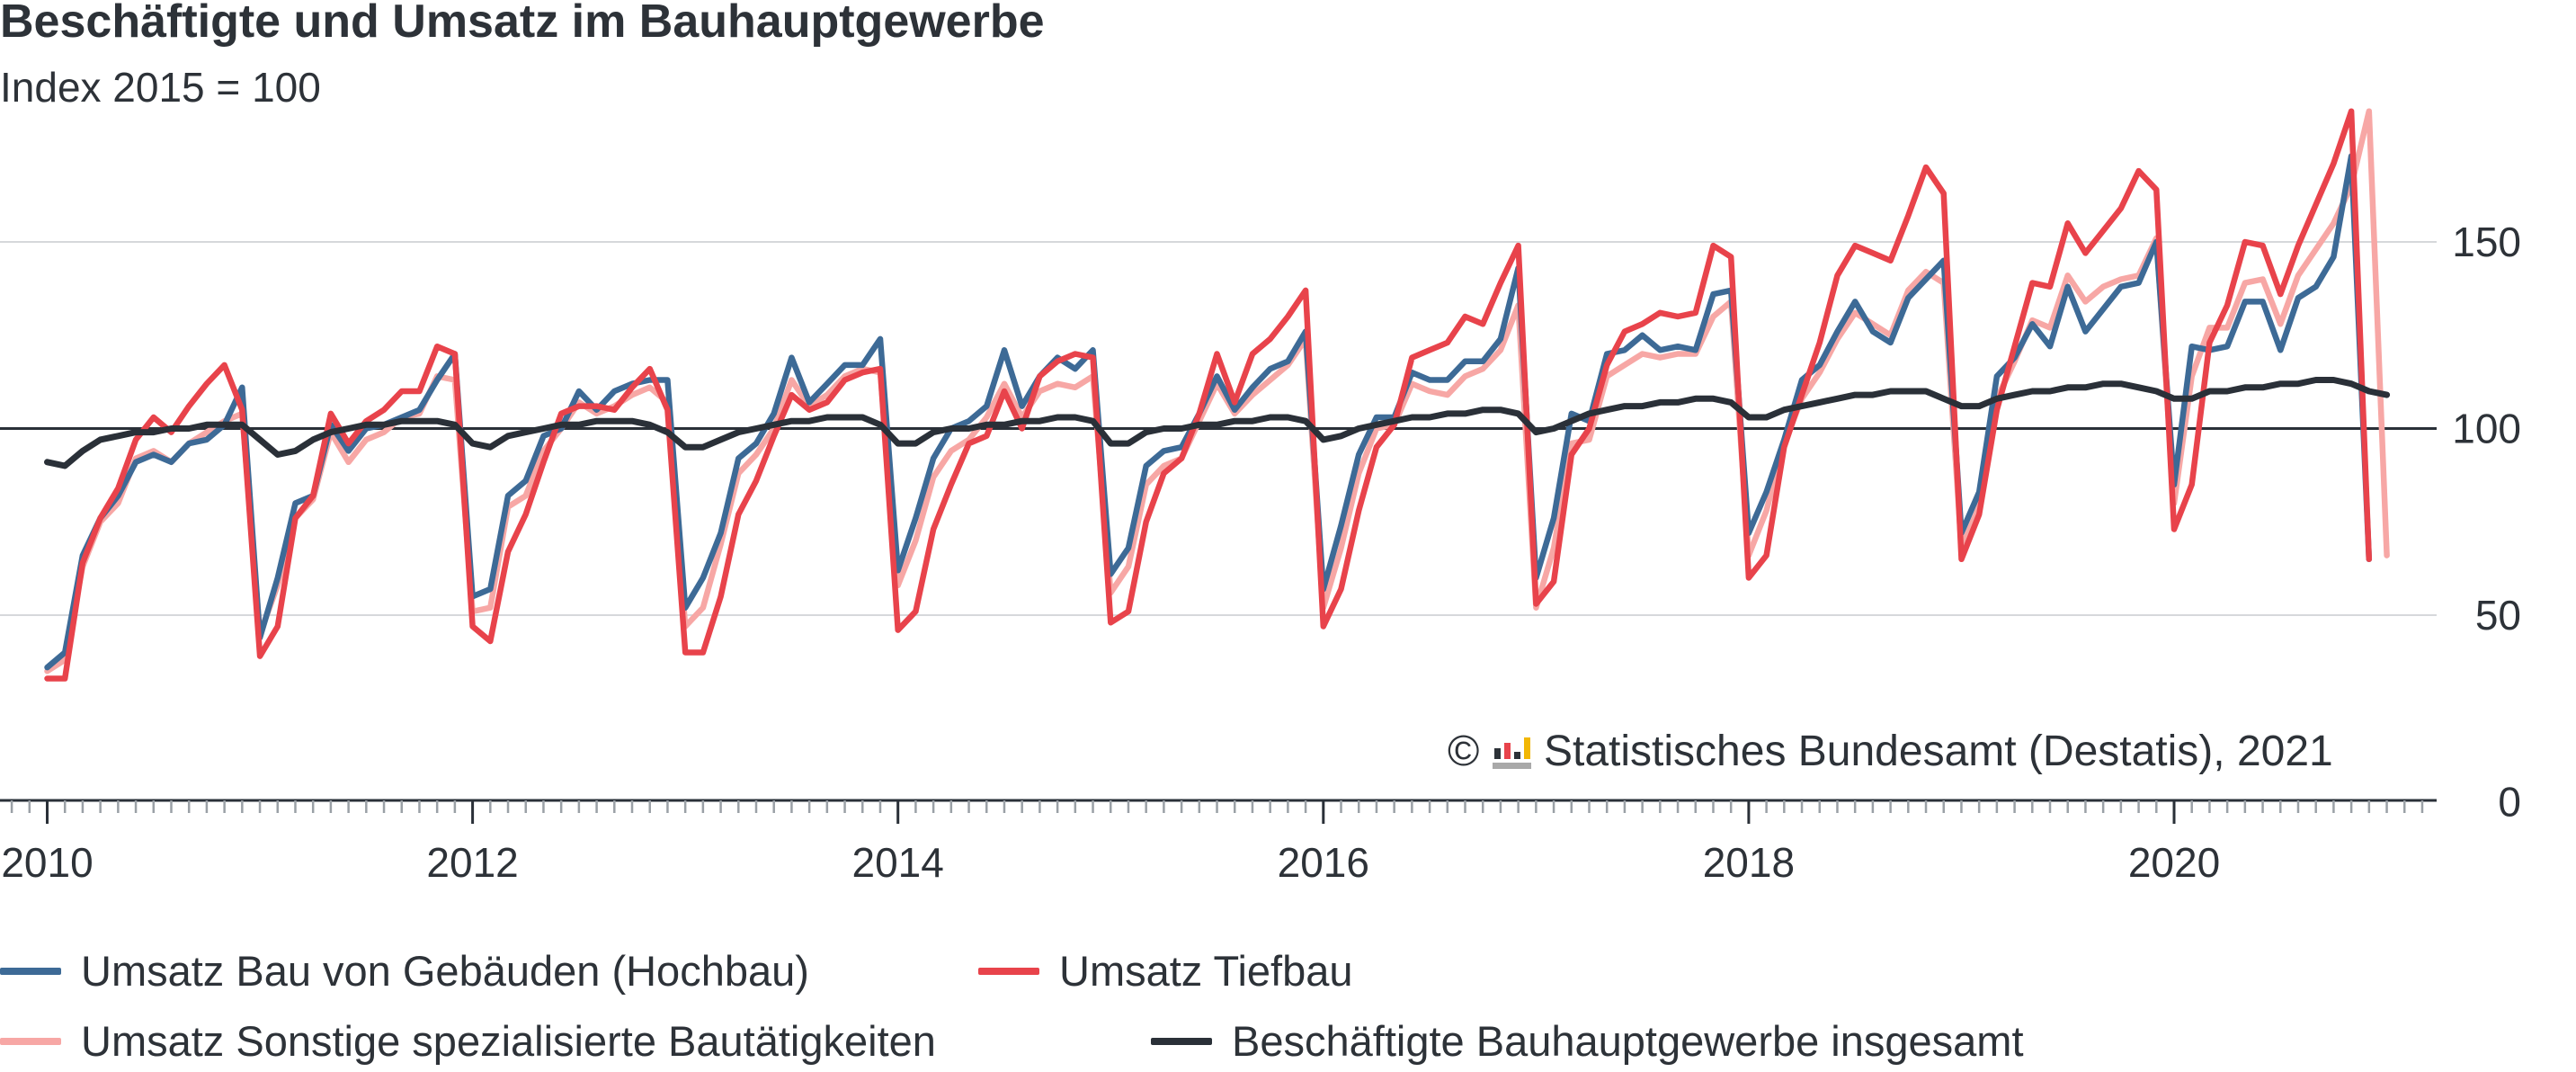  I want to click on legend-swatch-hochbau, so click(31, 971).